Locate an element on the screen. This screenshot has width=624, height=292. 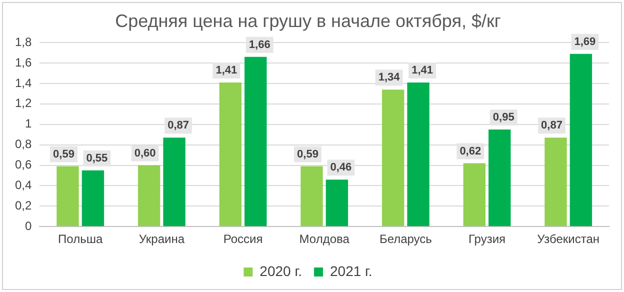
x-tick-label: Узбекистан is located at coordinates (568, 239).